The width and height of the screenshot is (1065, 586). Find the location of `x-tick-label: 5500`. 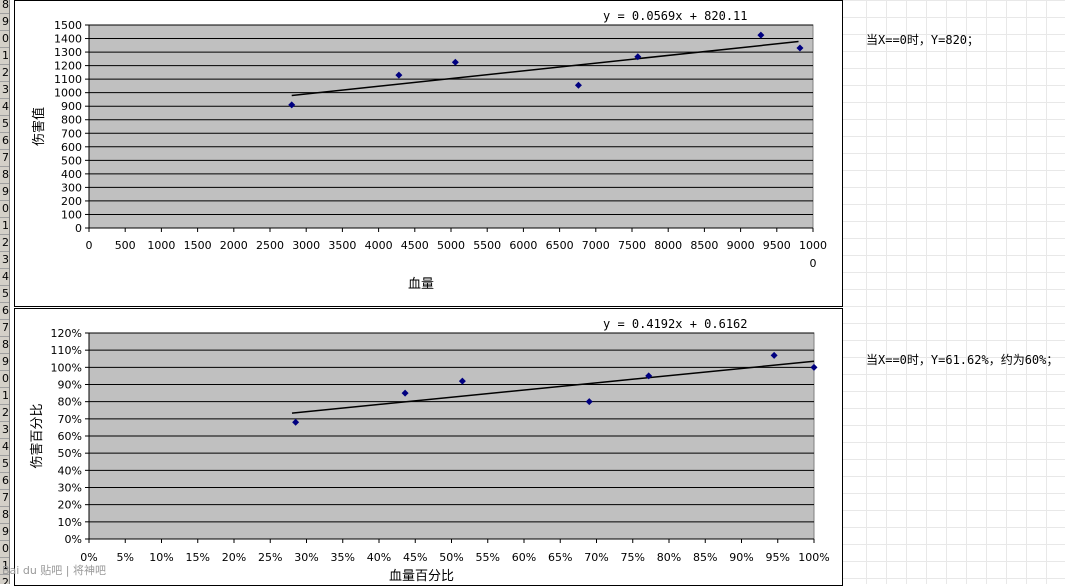

x-tick-label: 5500 is located at coordinates (487, 245).